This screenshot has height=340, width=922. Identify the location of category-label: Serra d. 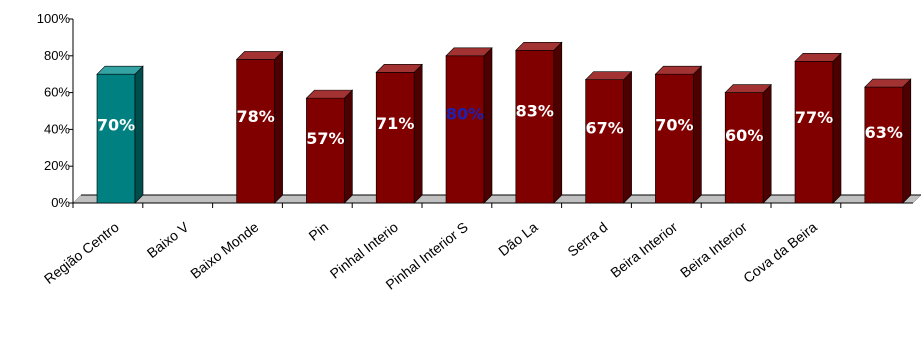
(587, 239).